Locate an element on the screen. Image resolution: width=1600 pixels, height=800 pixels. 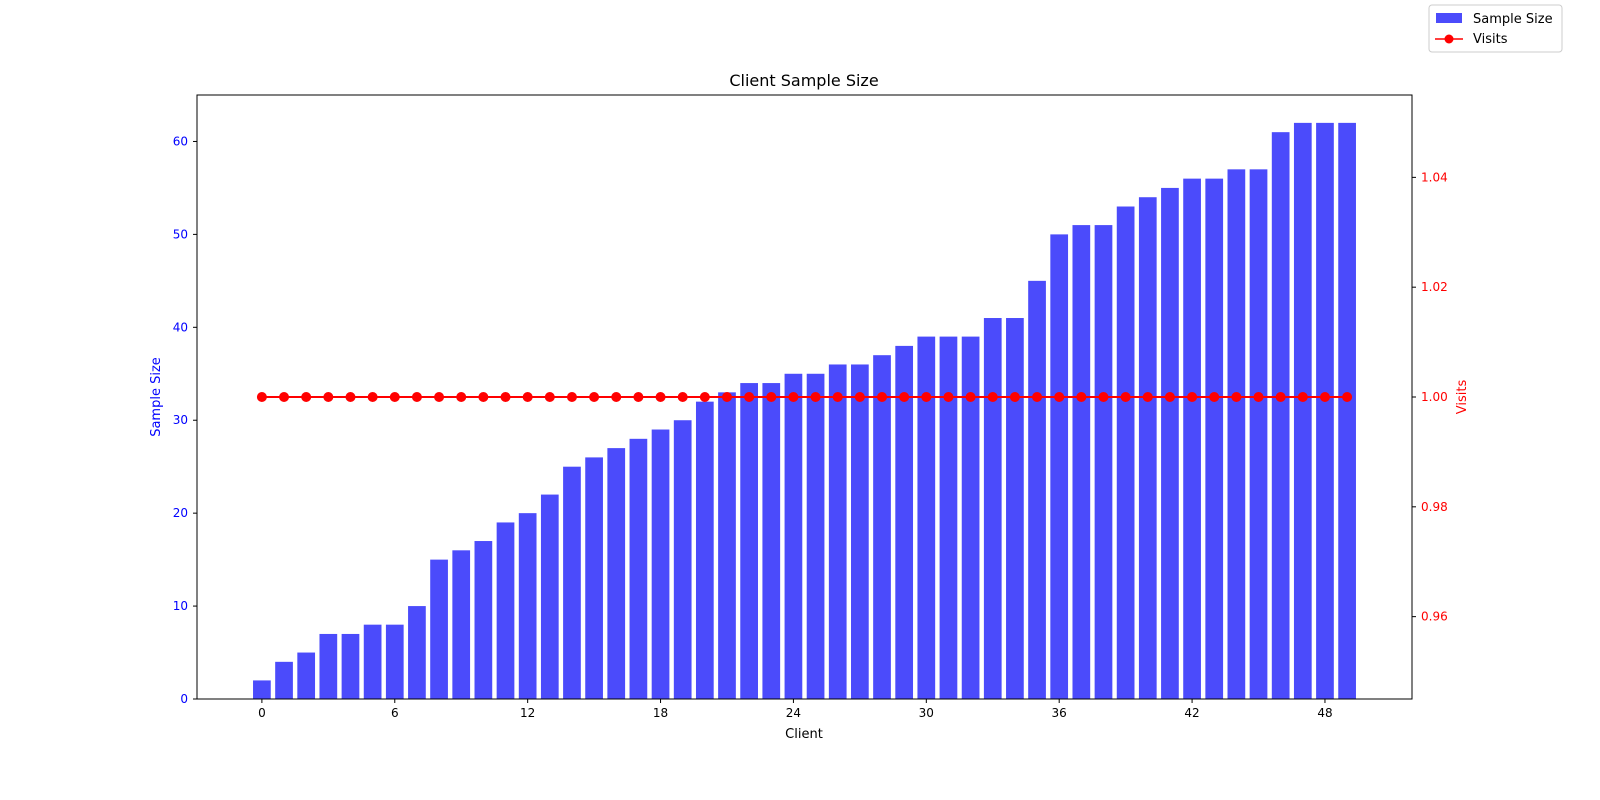
left-axis-label: Sample Size is located at coordinates (156, 397).